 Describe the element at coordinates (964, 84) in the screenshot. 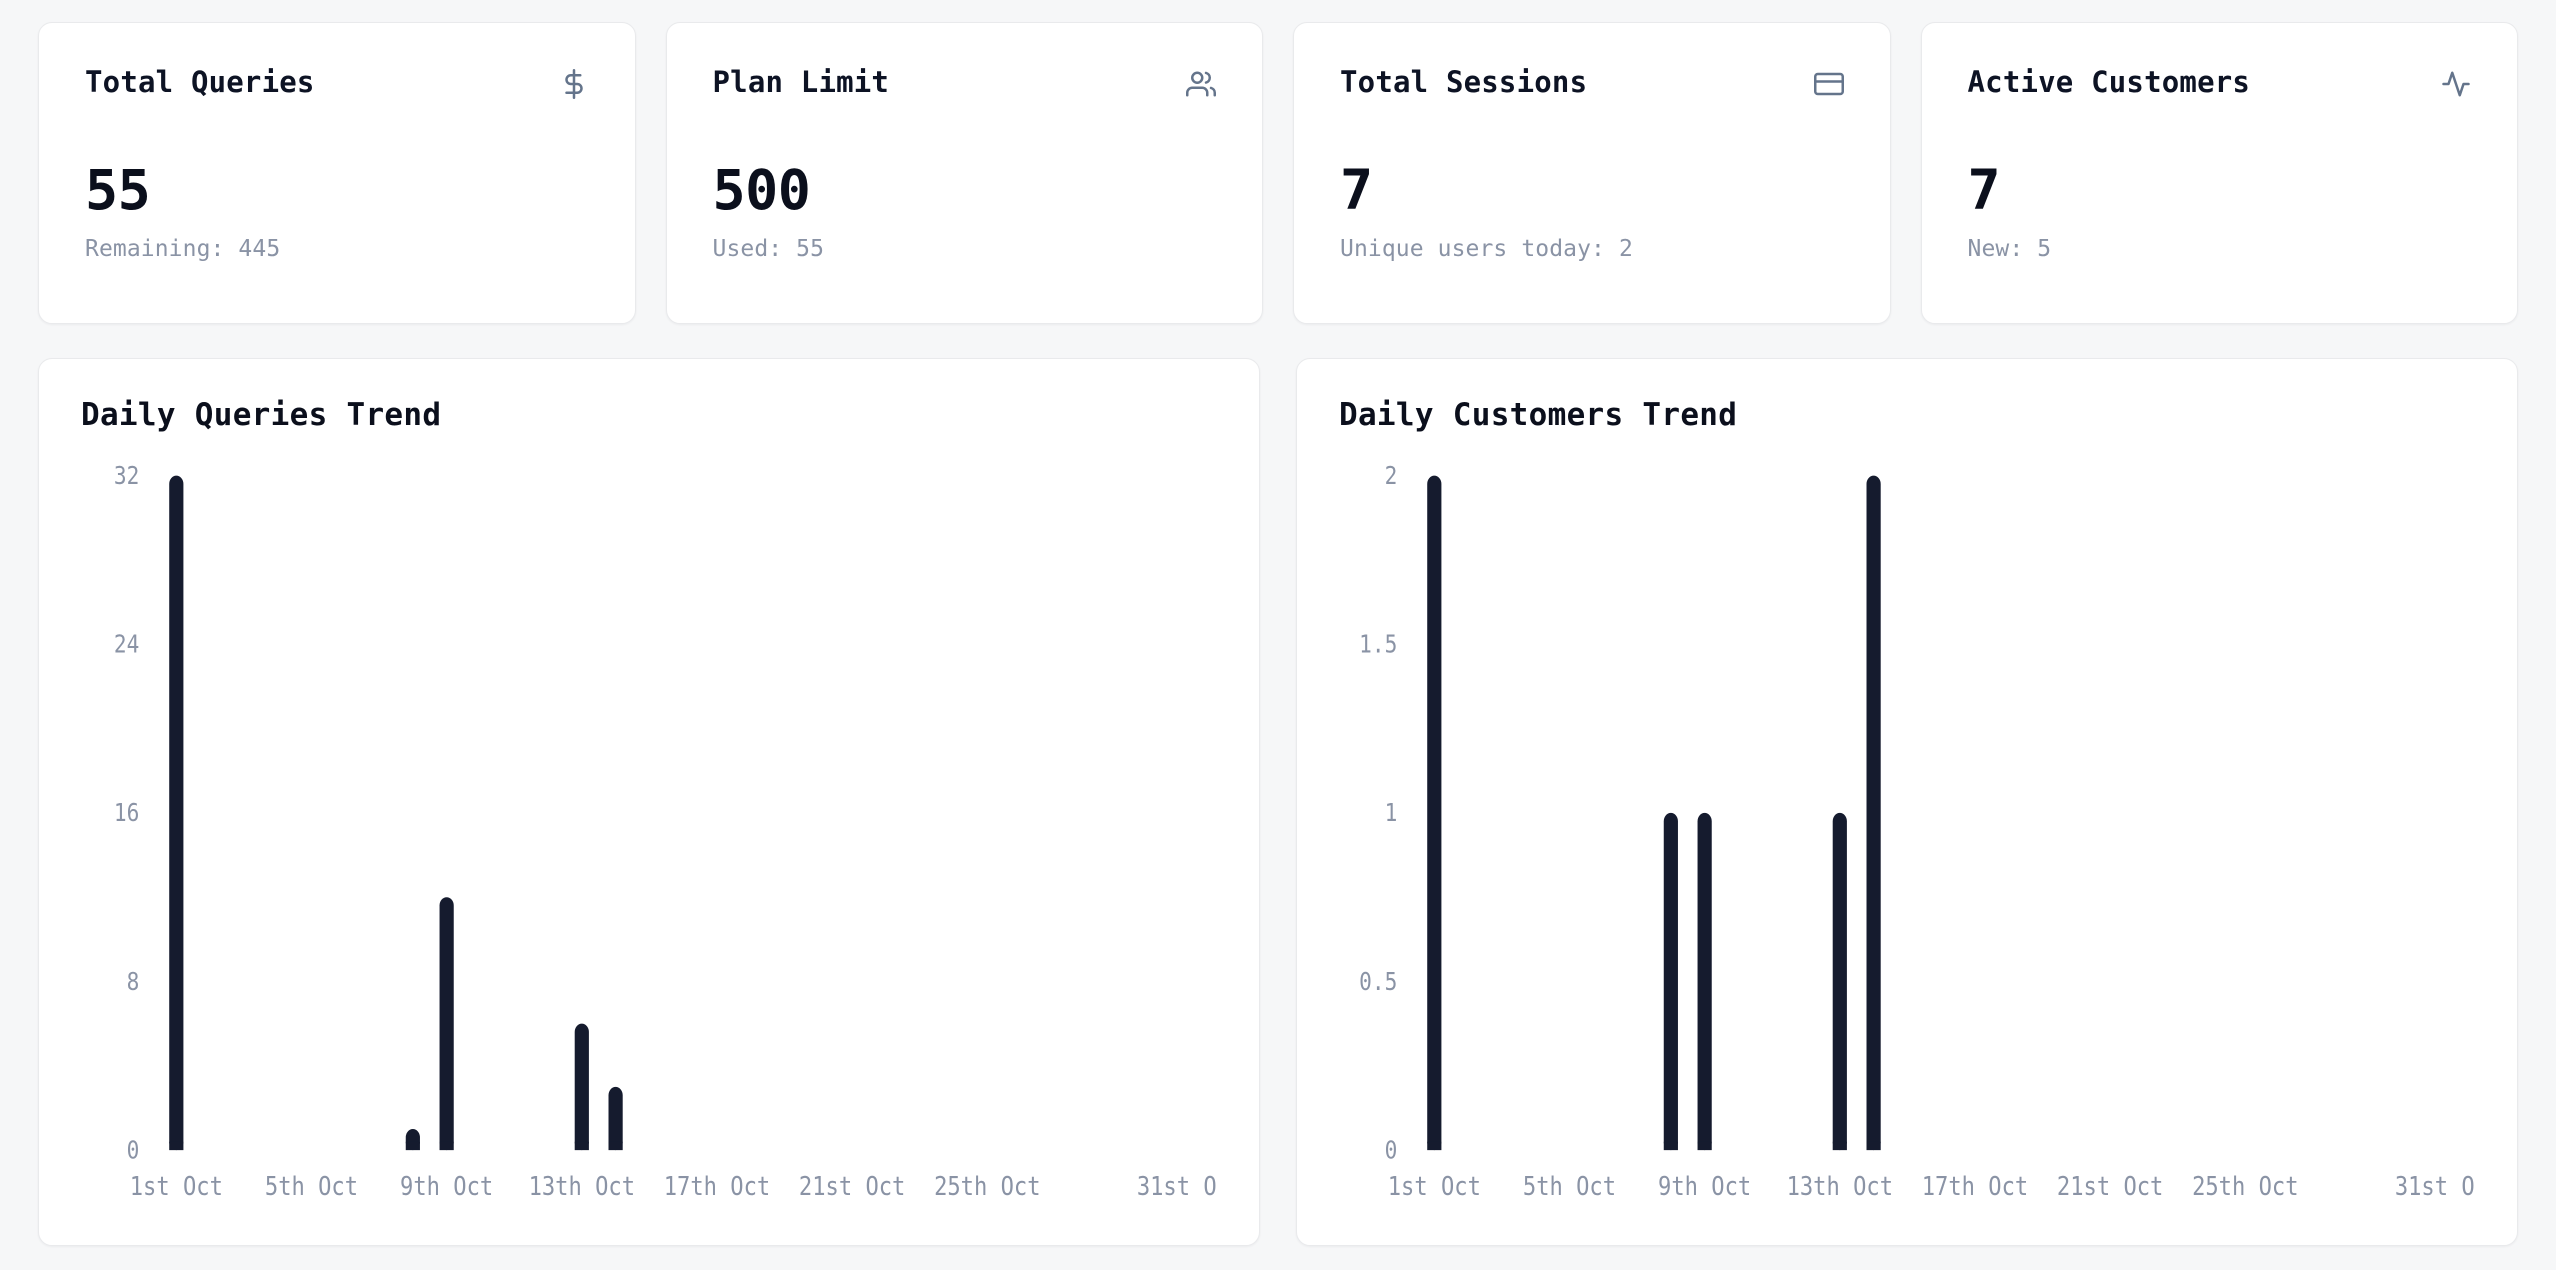

I see `stat-card-header: Plan Limit` at that location.